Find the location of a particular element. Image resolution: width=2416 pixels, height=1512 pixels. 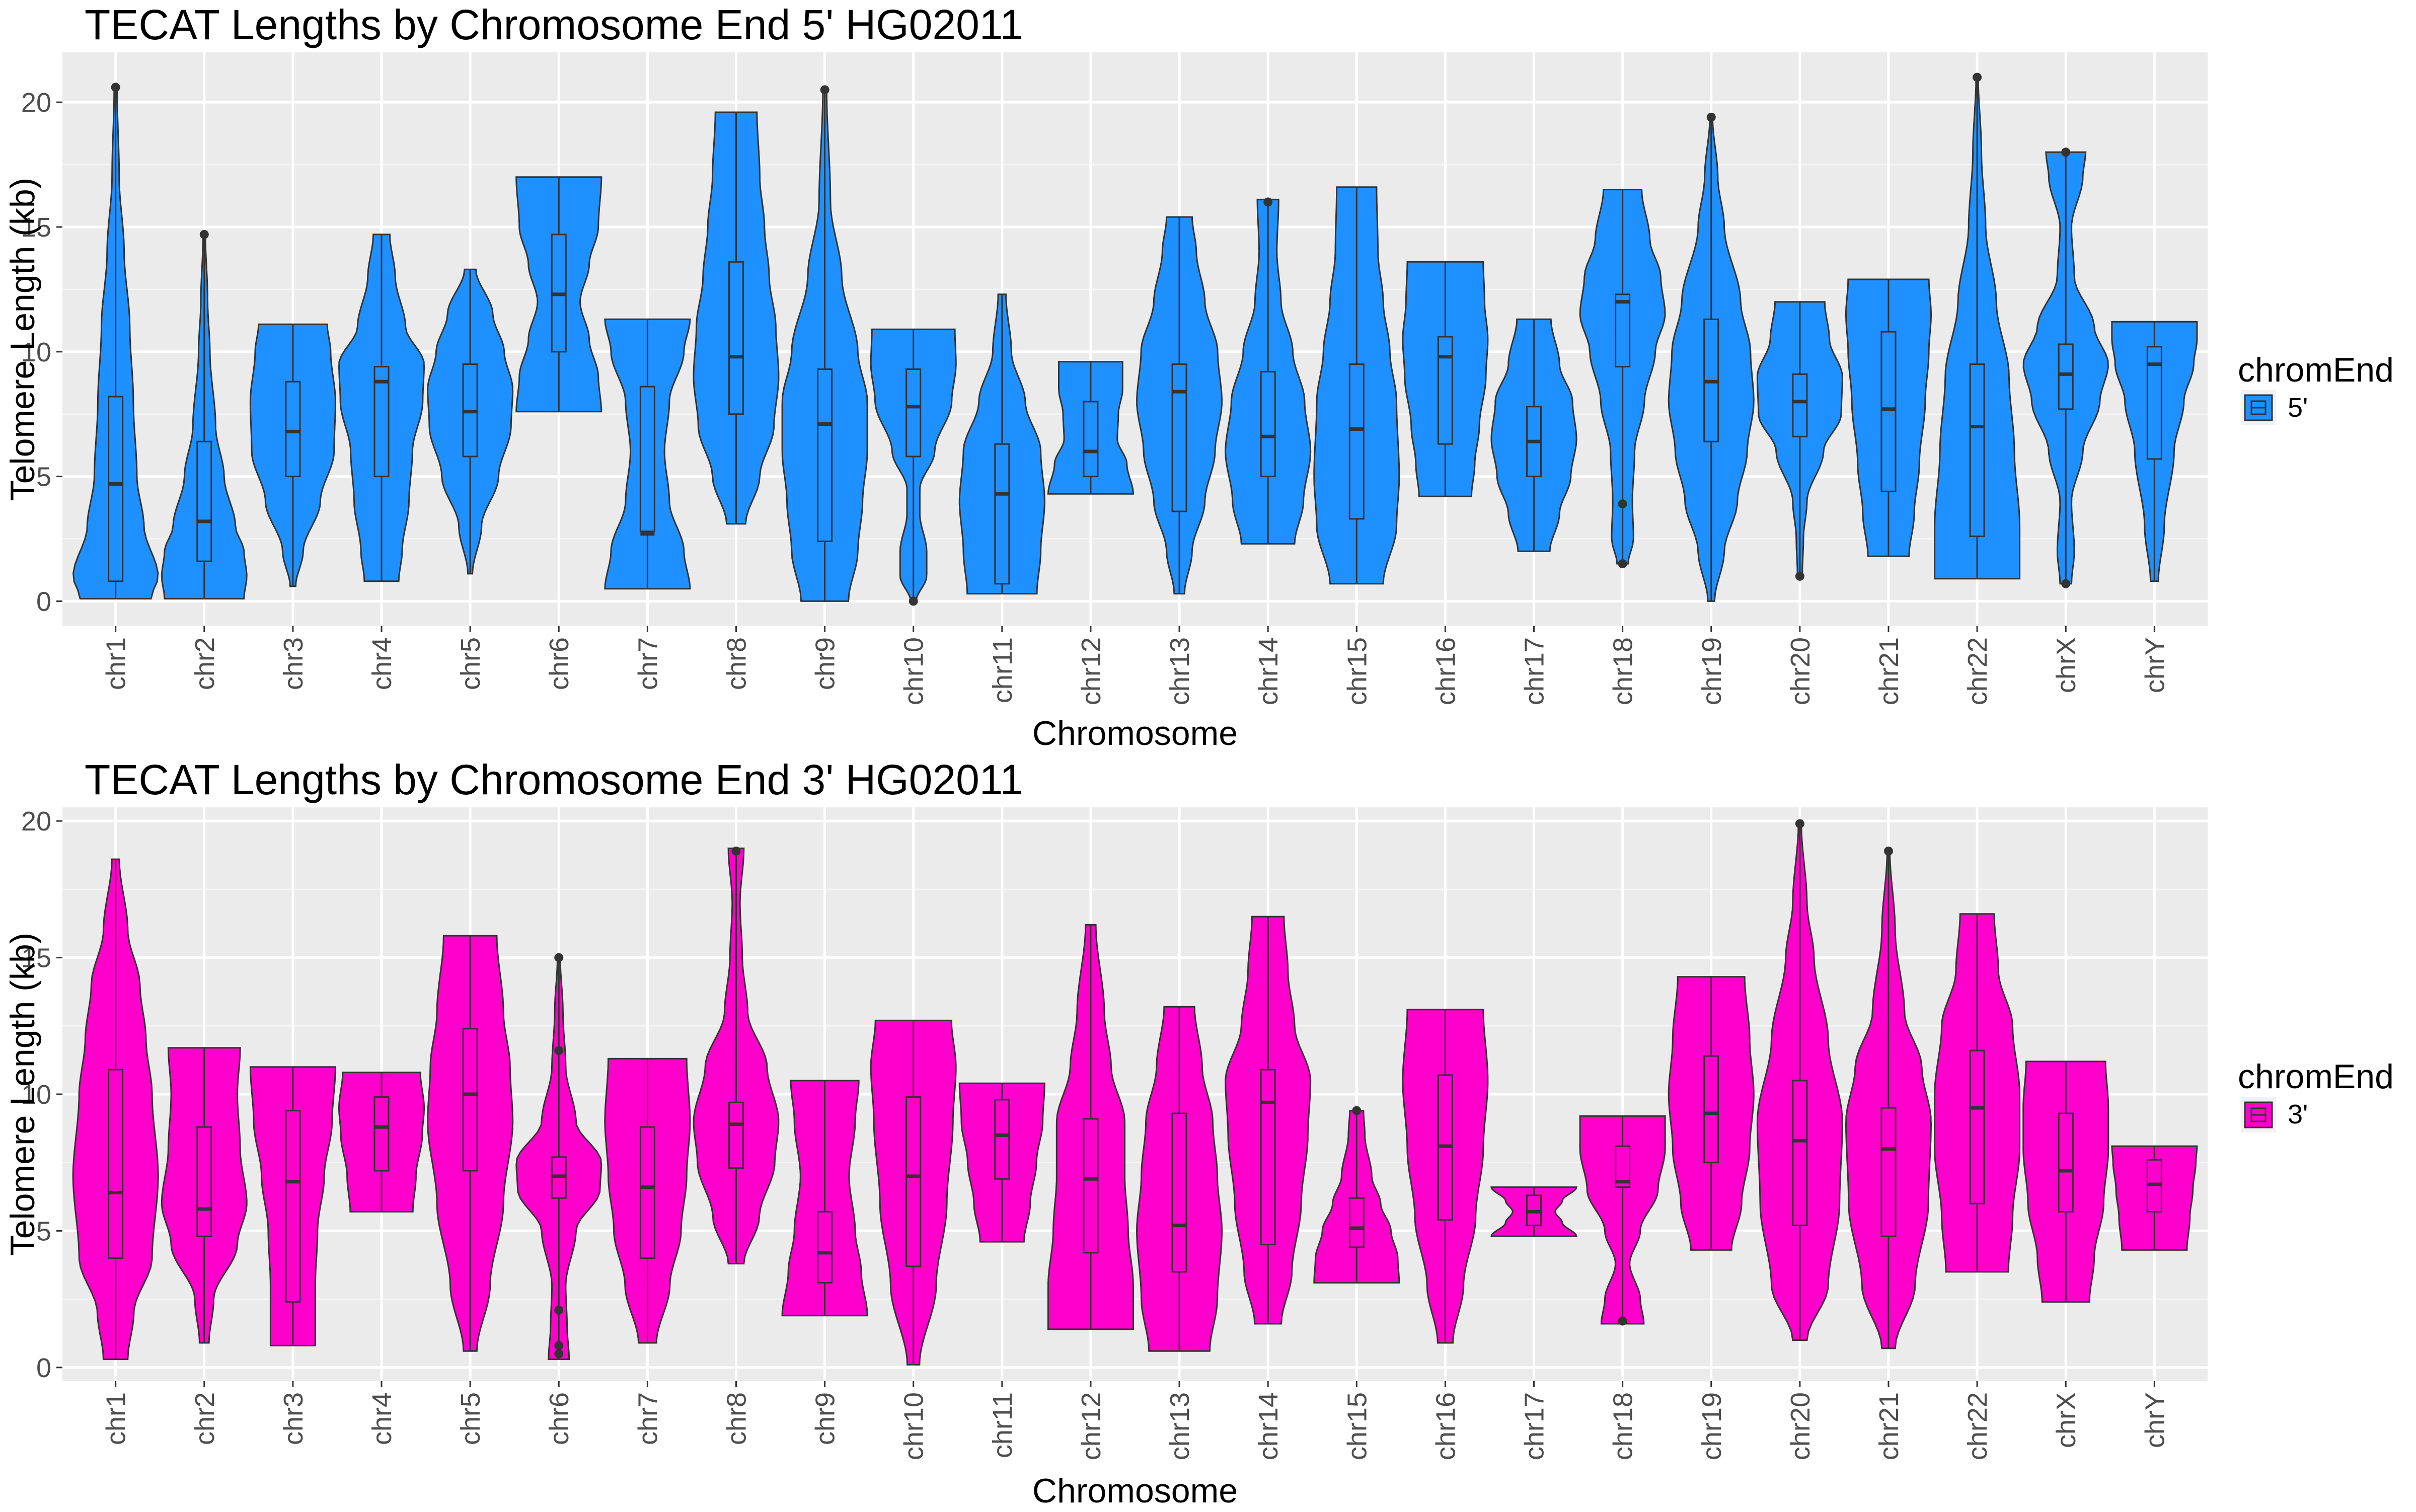

legend: chromEnd 5' is located at coordinates (2316, 388).